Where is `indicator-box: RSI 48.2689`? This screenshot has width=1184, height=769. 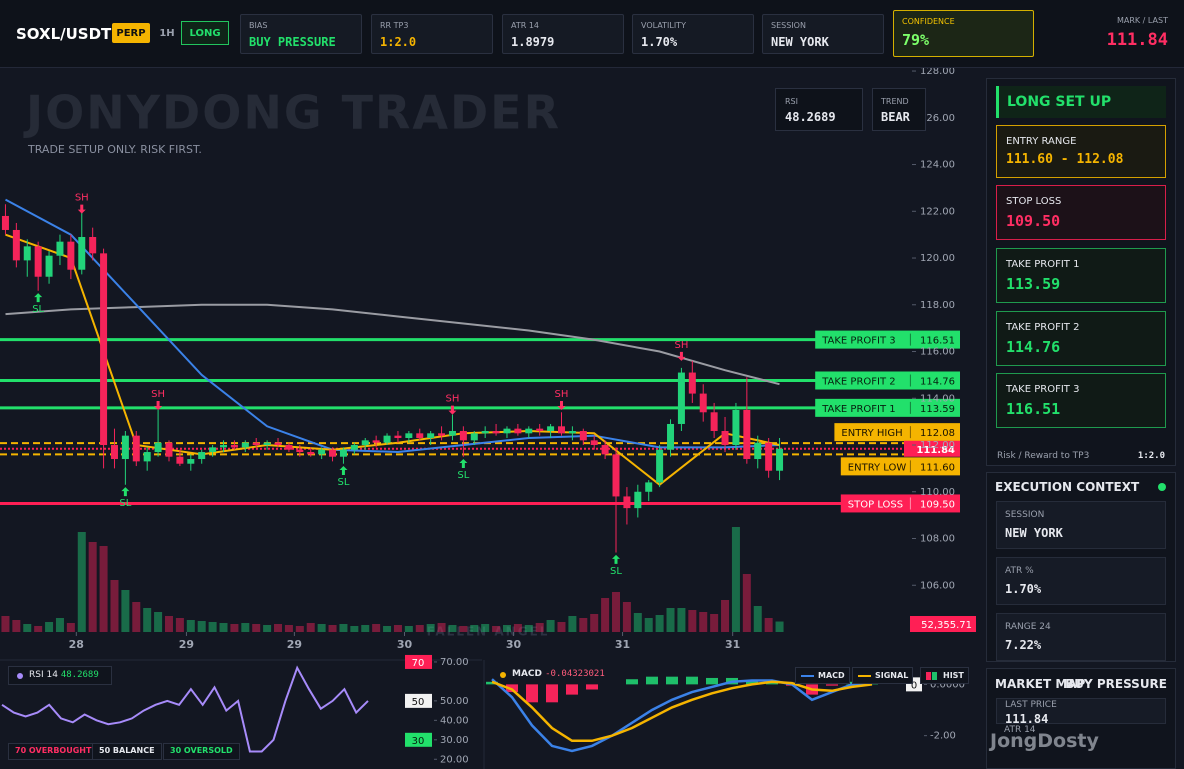 indicator-box: RSI 48.2689 is located at coordinates (819, 109).